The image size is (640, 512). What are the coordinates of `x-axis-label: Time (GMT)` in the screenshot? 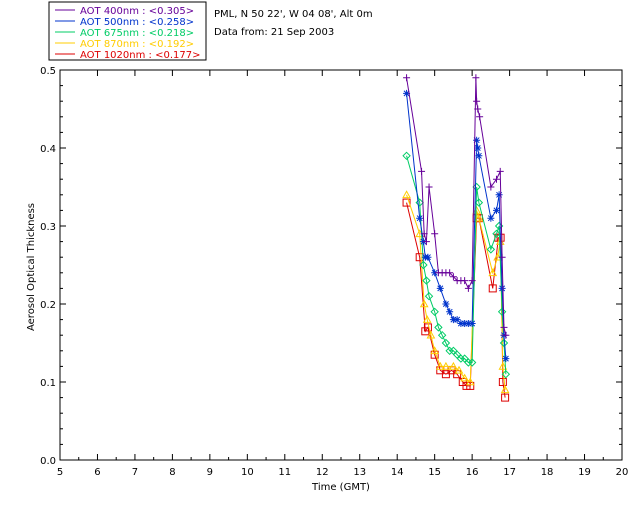 It's located at (340, 487).